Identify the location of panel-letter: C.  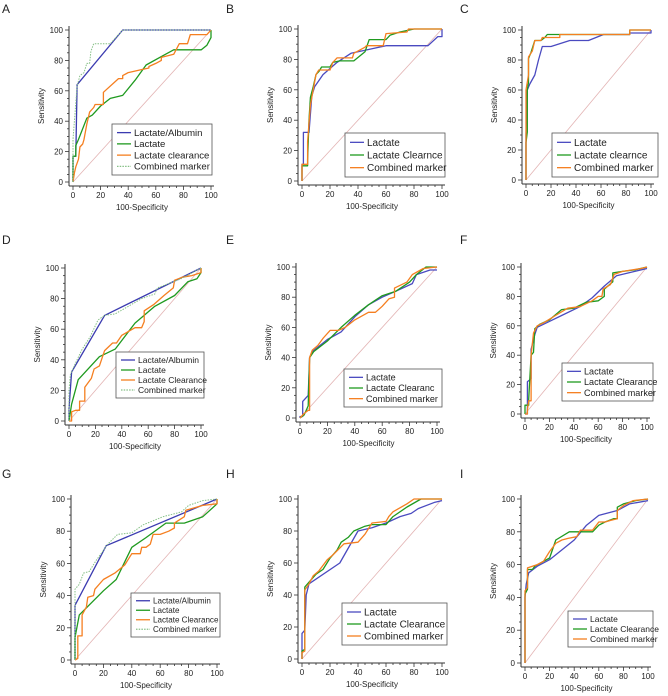
(464, 9).